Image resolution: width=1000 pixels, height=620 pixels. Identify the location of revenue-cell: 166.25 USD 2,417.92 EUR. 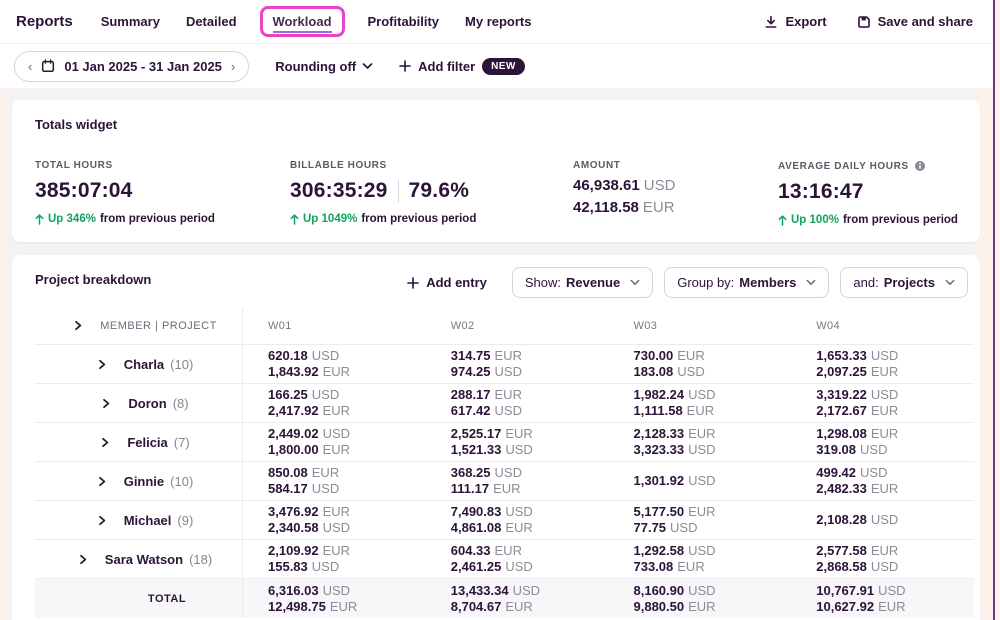
(334, 403).